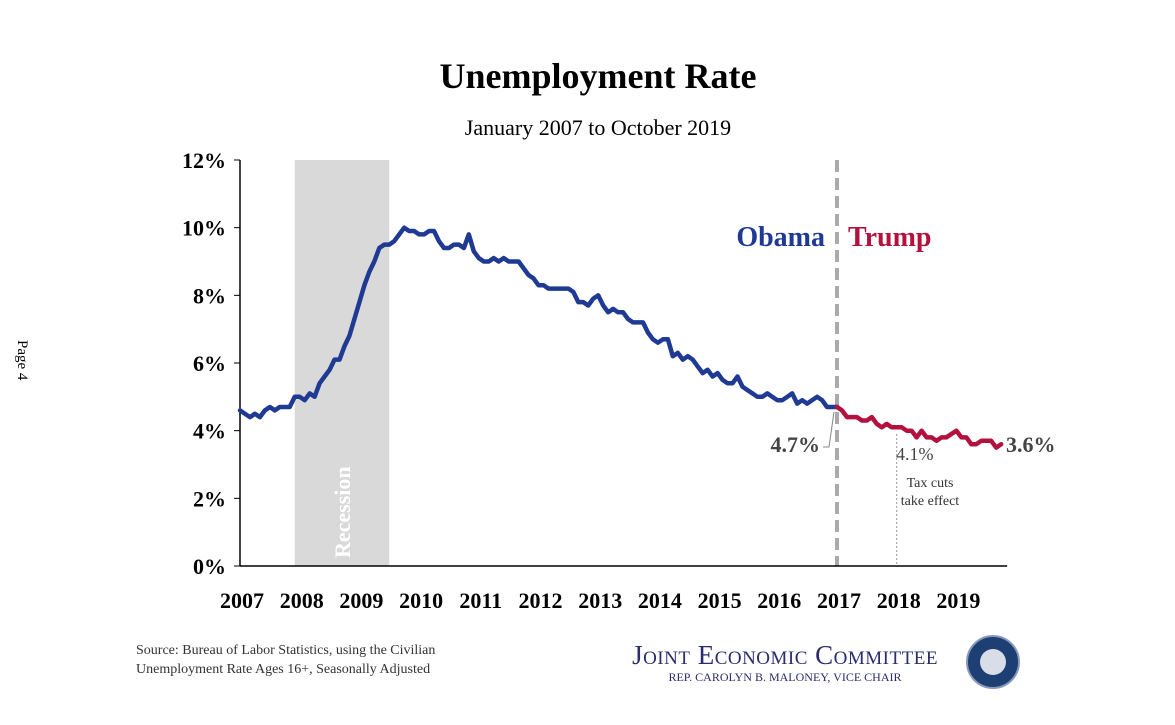 This screenshot has height=725, width=1175. Describe the element at coordinates (361, 600) in the screenshot. I see `x-tick-label: 2009` at that location.